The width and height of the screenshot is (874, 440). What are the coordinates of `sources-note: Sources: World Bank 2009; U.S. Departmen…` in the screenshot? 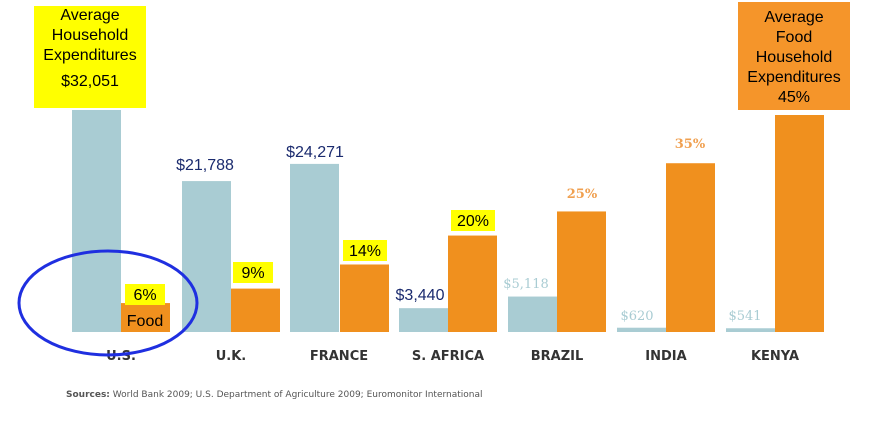 It's located at (274, 395).